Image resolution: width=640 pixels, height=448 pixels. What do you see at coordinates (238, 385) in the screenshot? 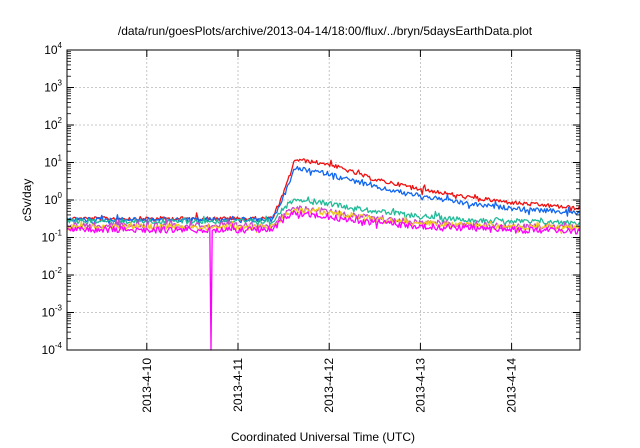
I see `x-tick-label: 2013-4-11` at bounding box center [238, 385].